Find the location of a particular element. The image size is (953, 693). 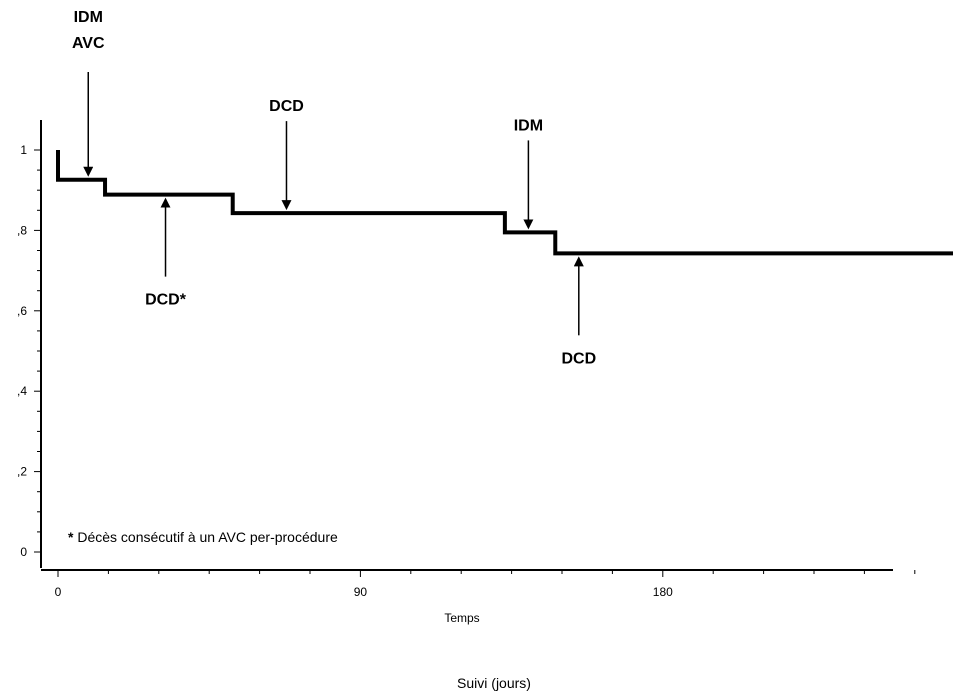

x-tick-label: 180 is located at coordinates (663, 592).